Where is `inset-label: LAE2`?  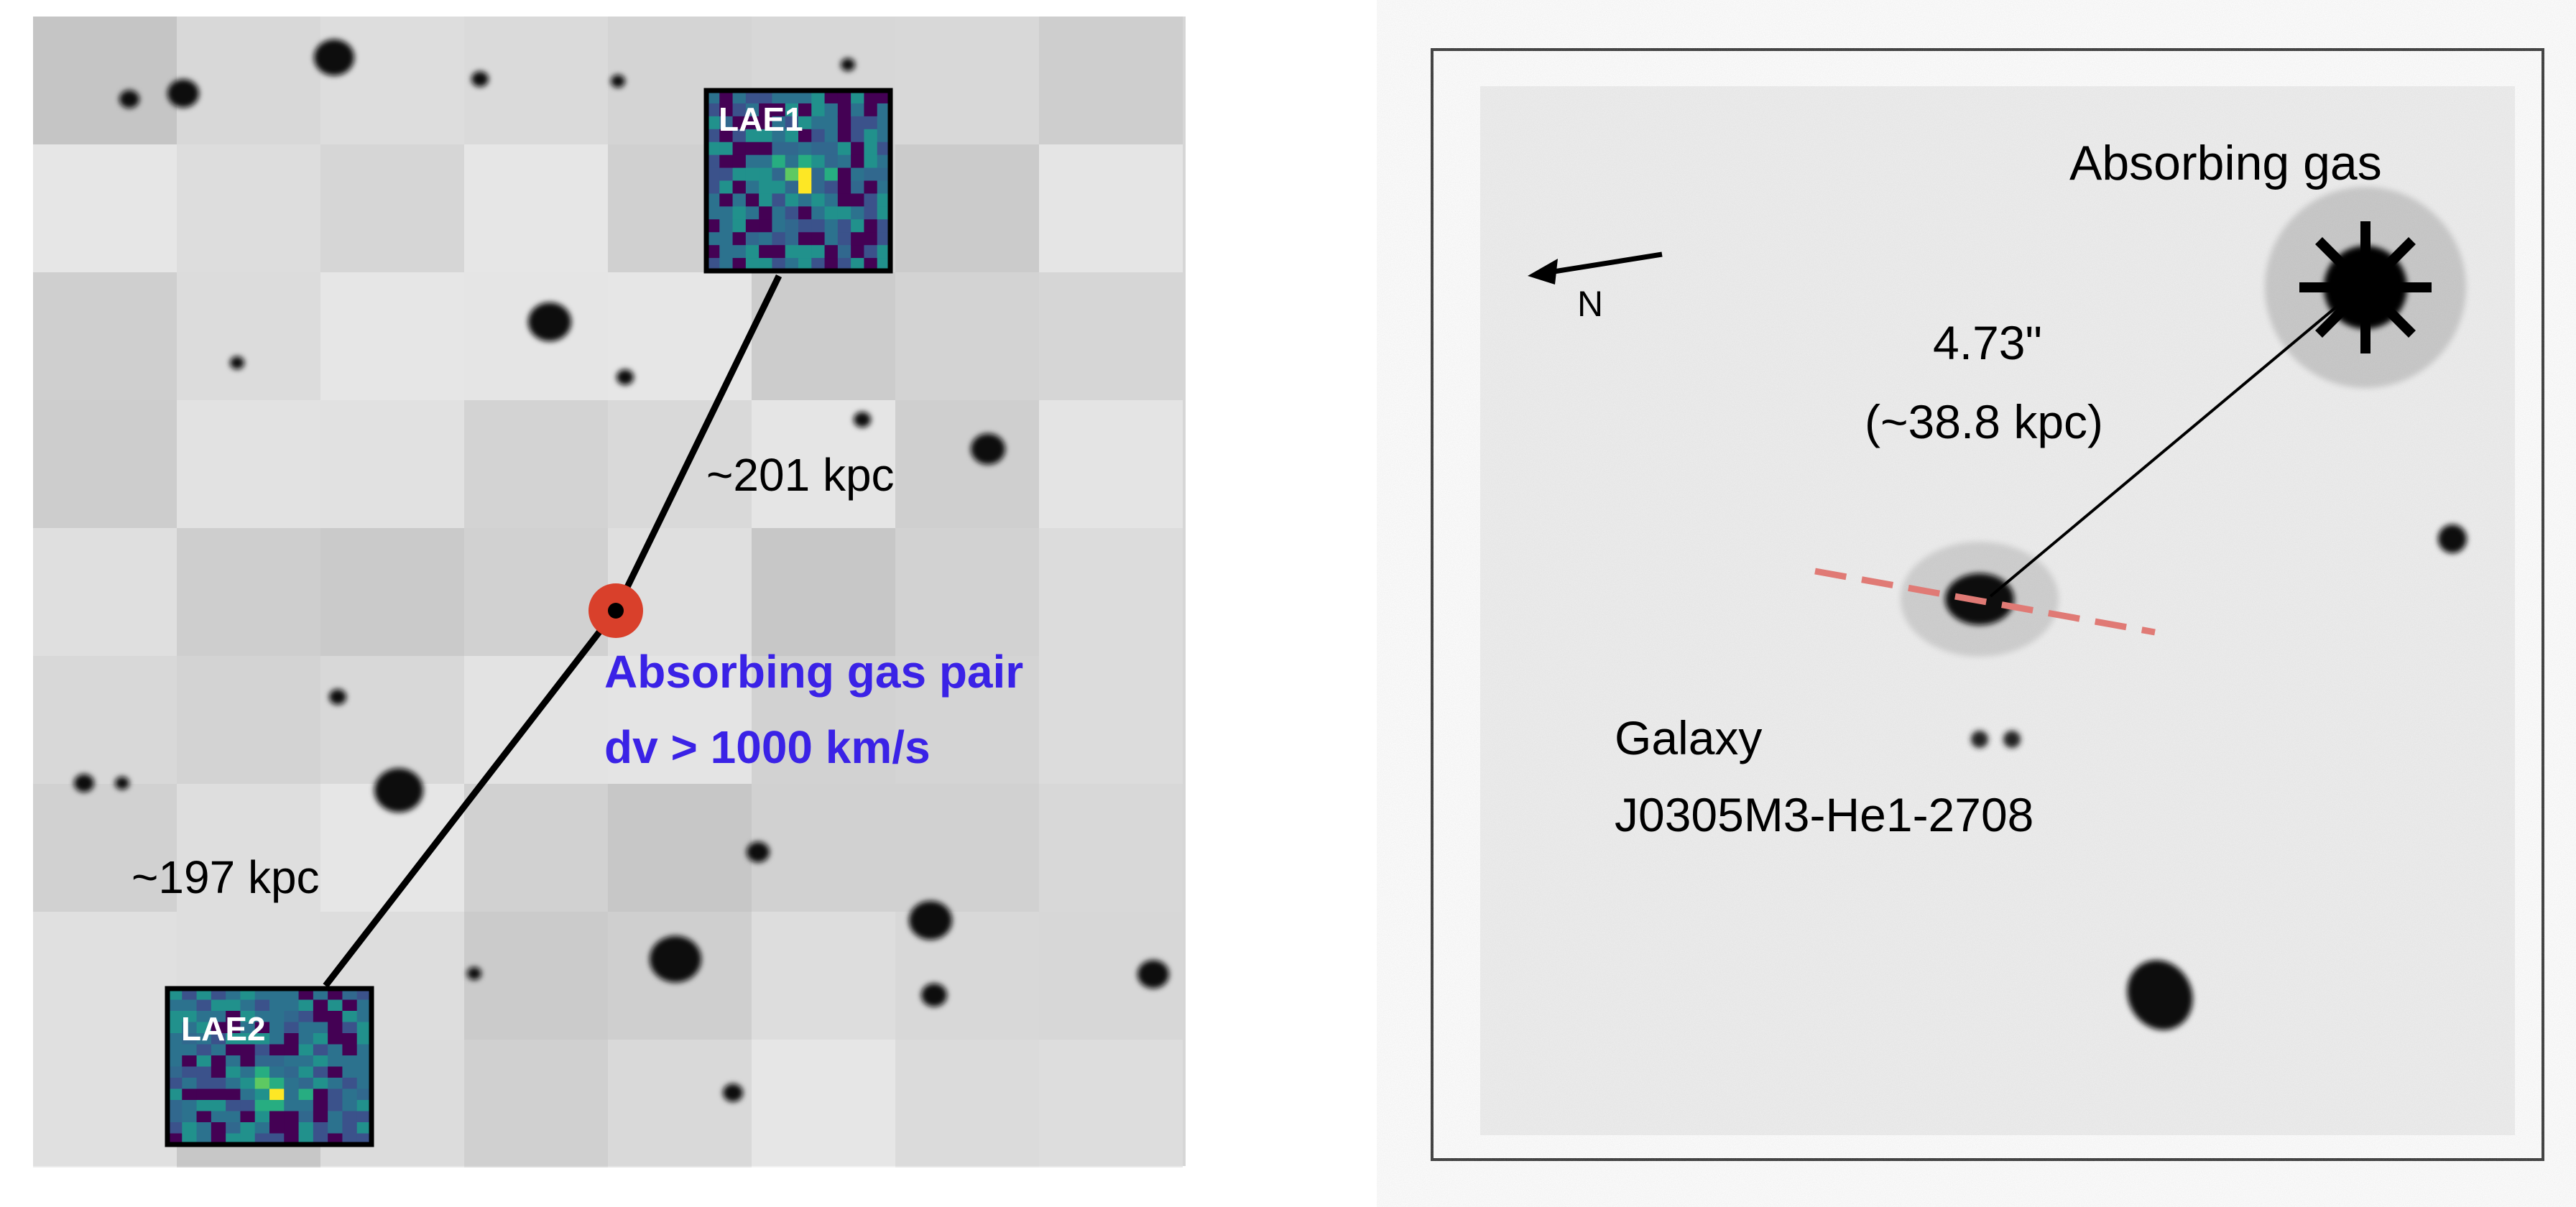 inset-label: LAE2 is located at coordinates (224, 1029).